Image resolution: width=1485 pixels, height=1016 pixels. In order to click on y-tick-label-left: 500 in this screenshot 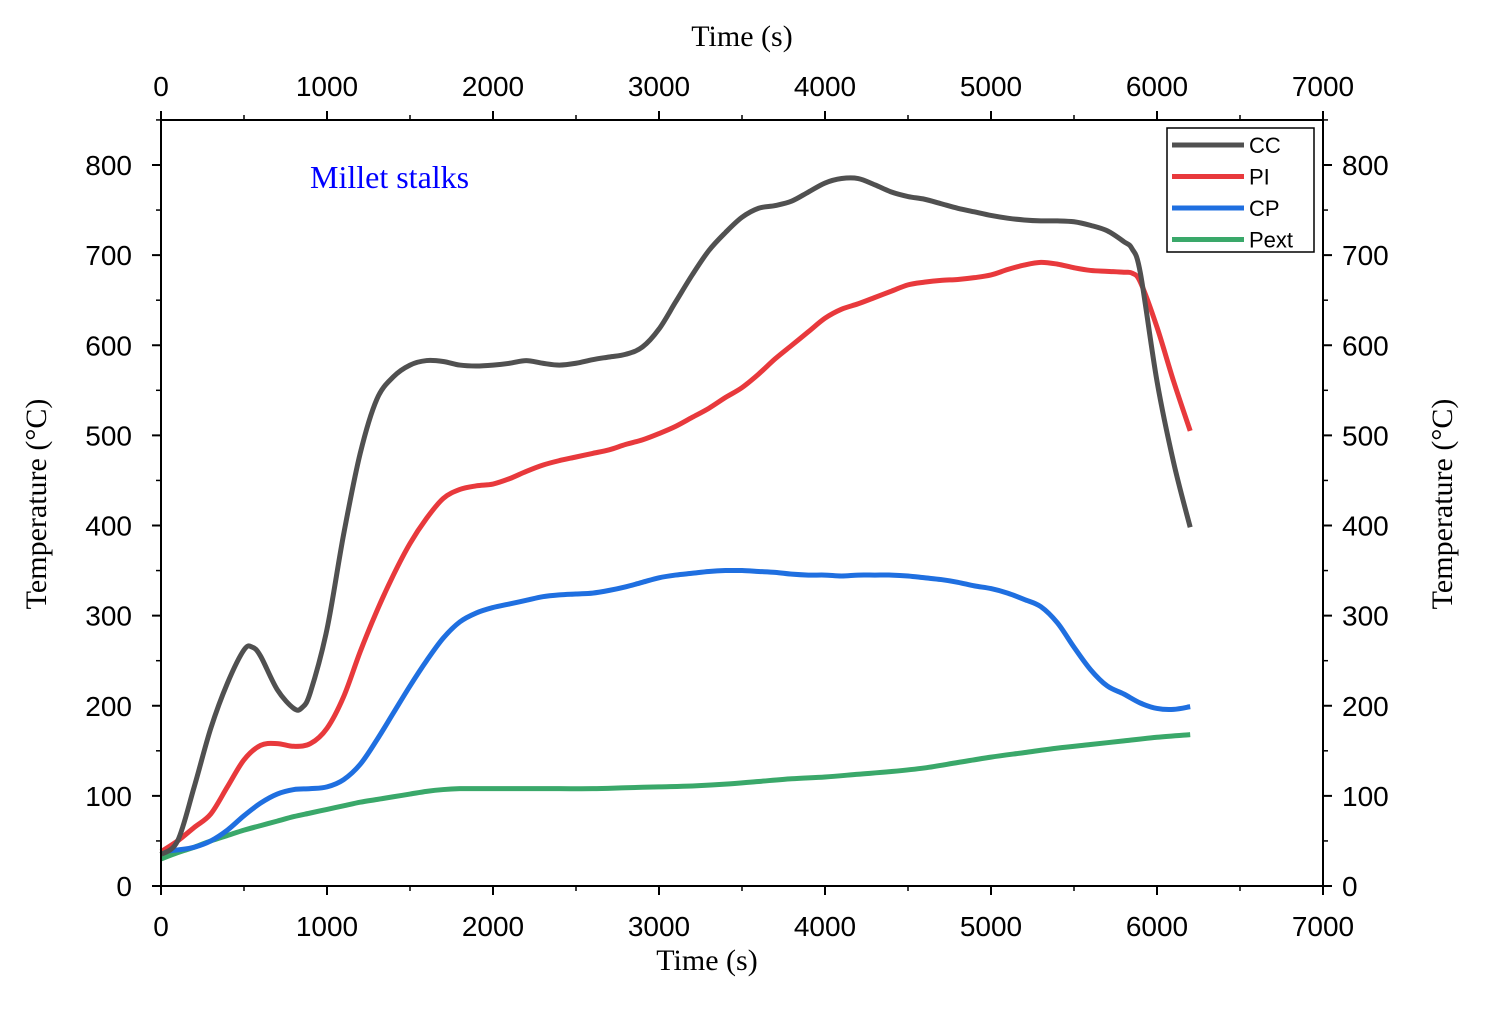, I will do `click(108, 435)`.